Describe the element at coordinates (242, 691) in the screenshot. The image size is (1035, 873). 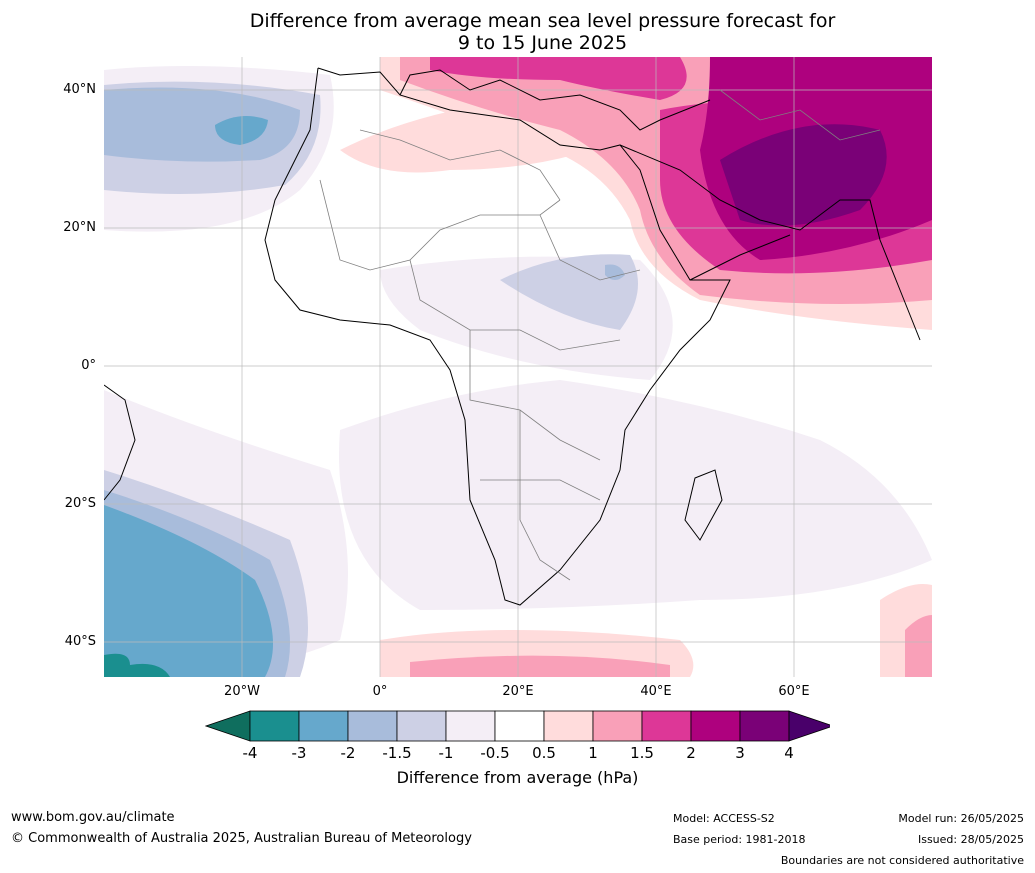
I see `lon-label-20w: 20°W` at that location.